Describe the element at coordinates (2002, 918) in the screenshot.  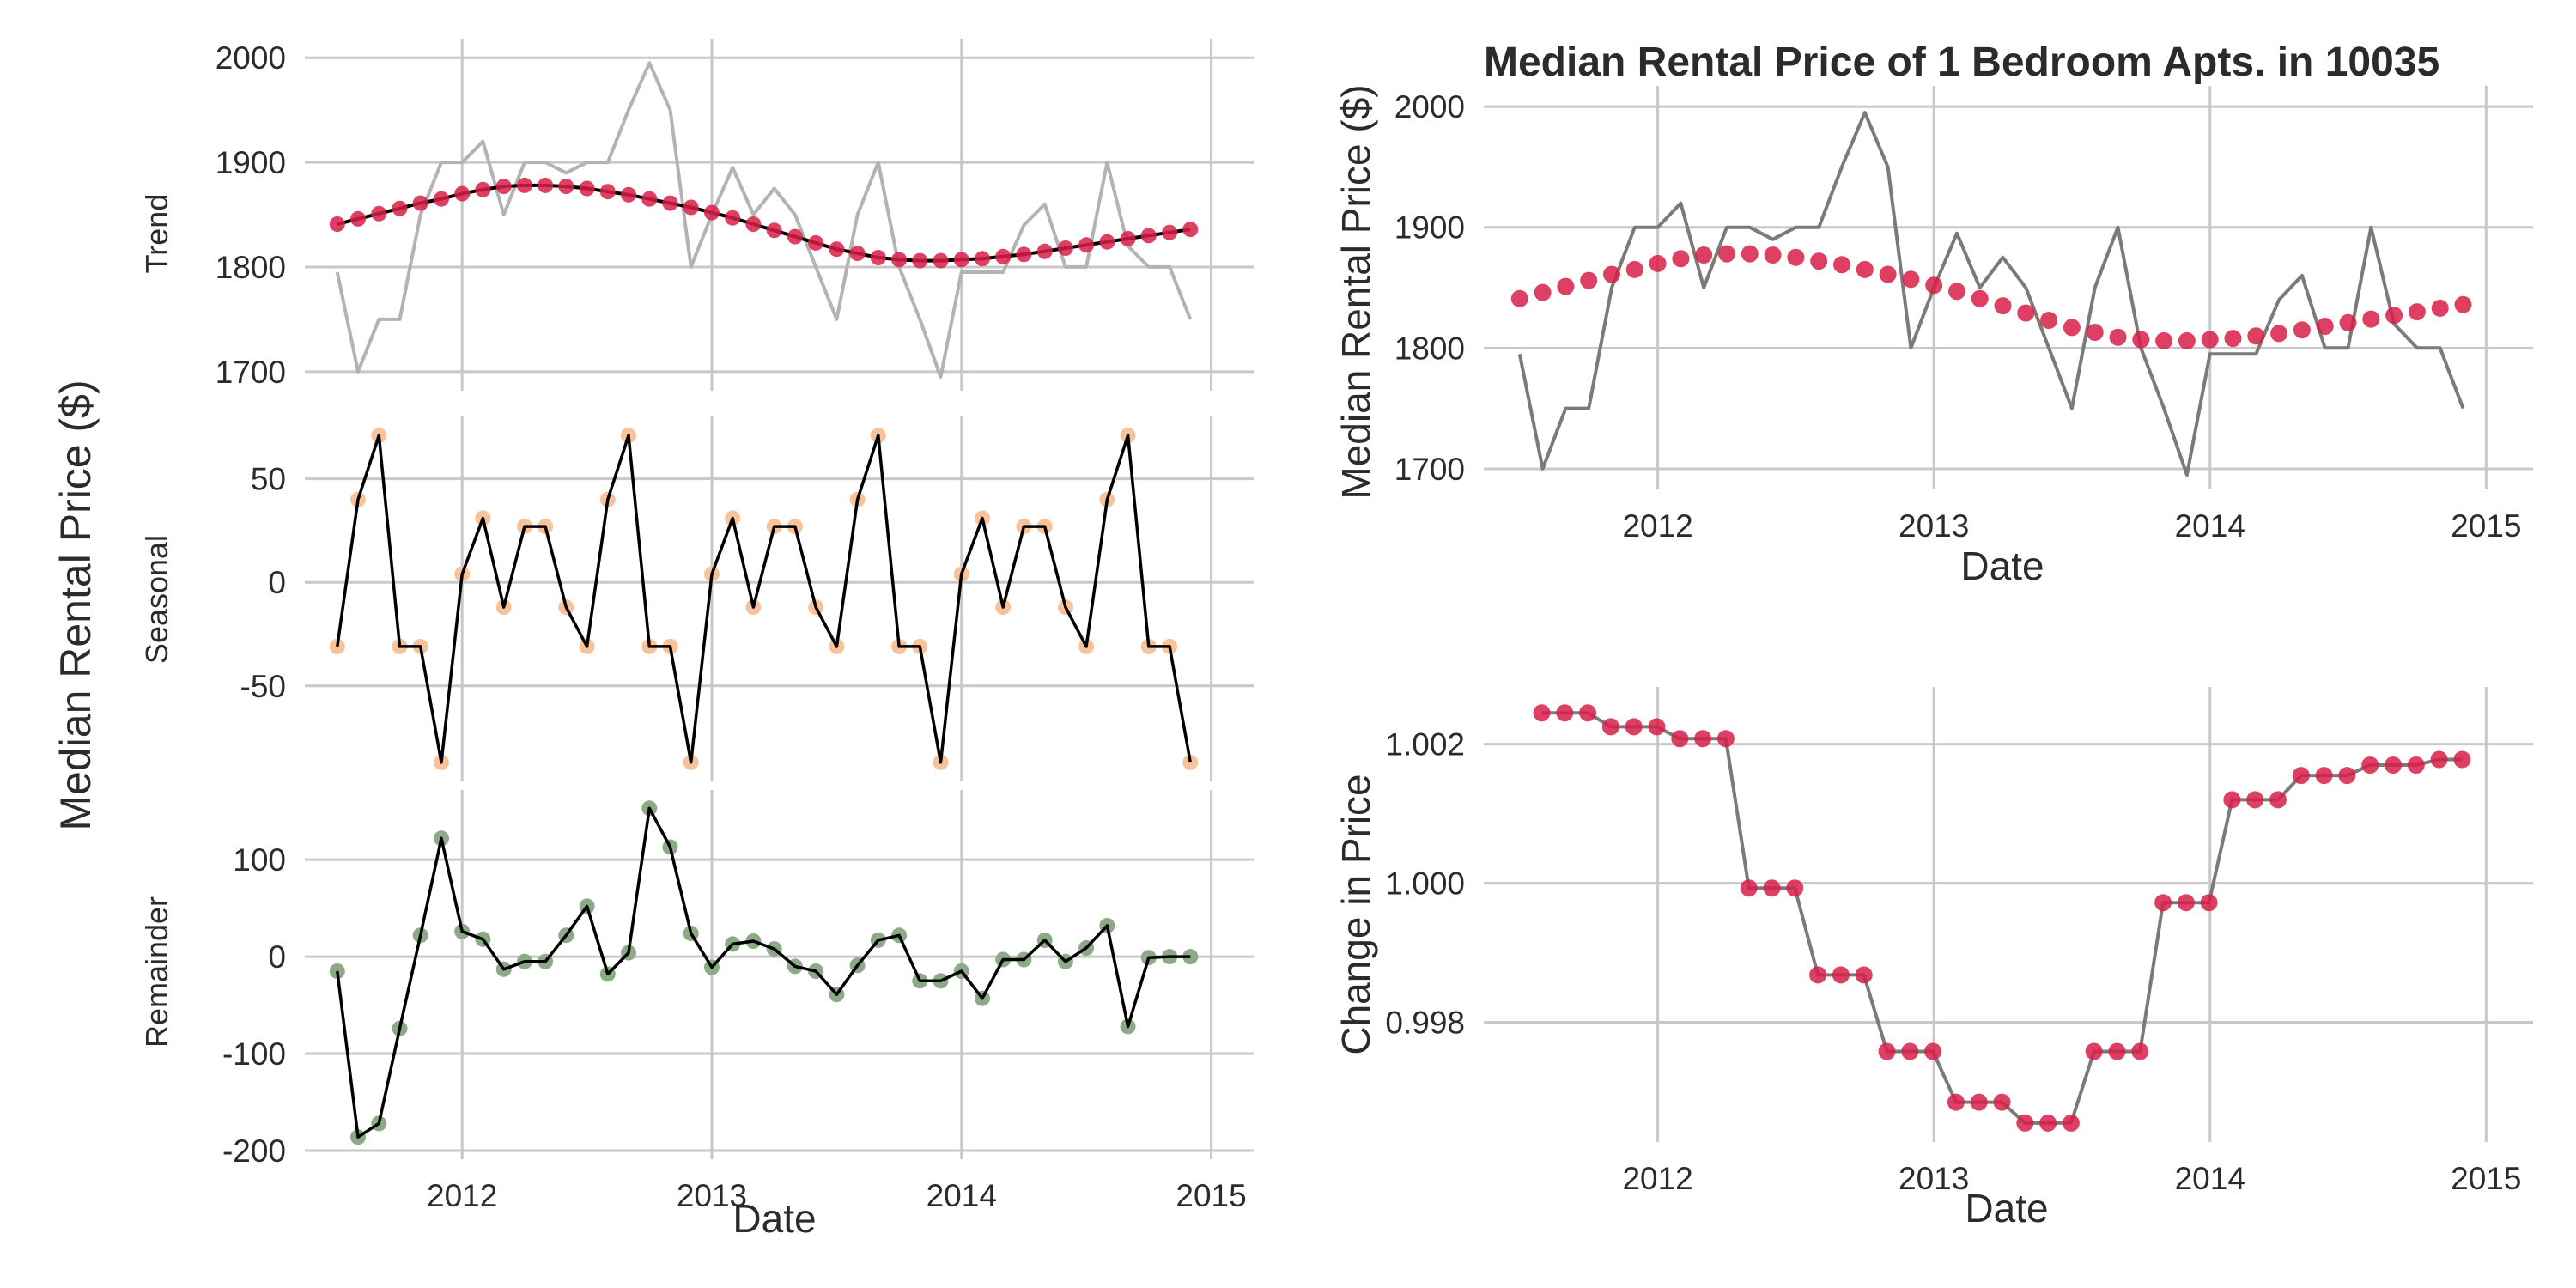
I see `change-series` at that location.